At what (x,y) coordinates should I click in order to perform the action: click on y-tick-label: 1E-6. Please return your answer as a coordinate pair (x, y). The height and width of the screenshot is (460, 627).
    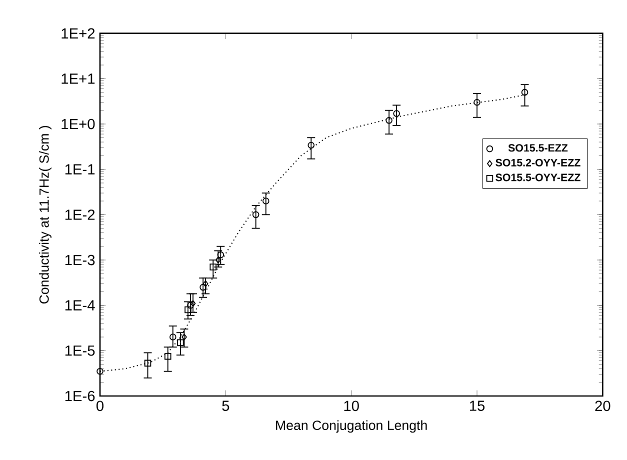
    Looking at the image, I should click on (80, 396).